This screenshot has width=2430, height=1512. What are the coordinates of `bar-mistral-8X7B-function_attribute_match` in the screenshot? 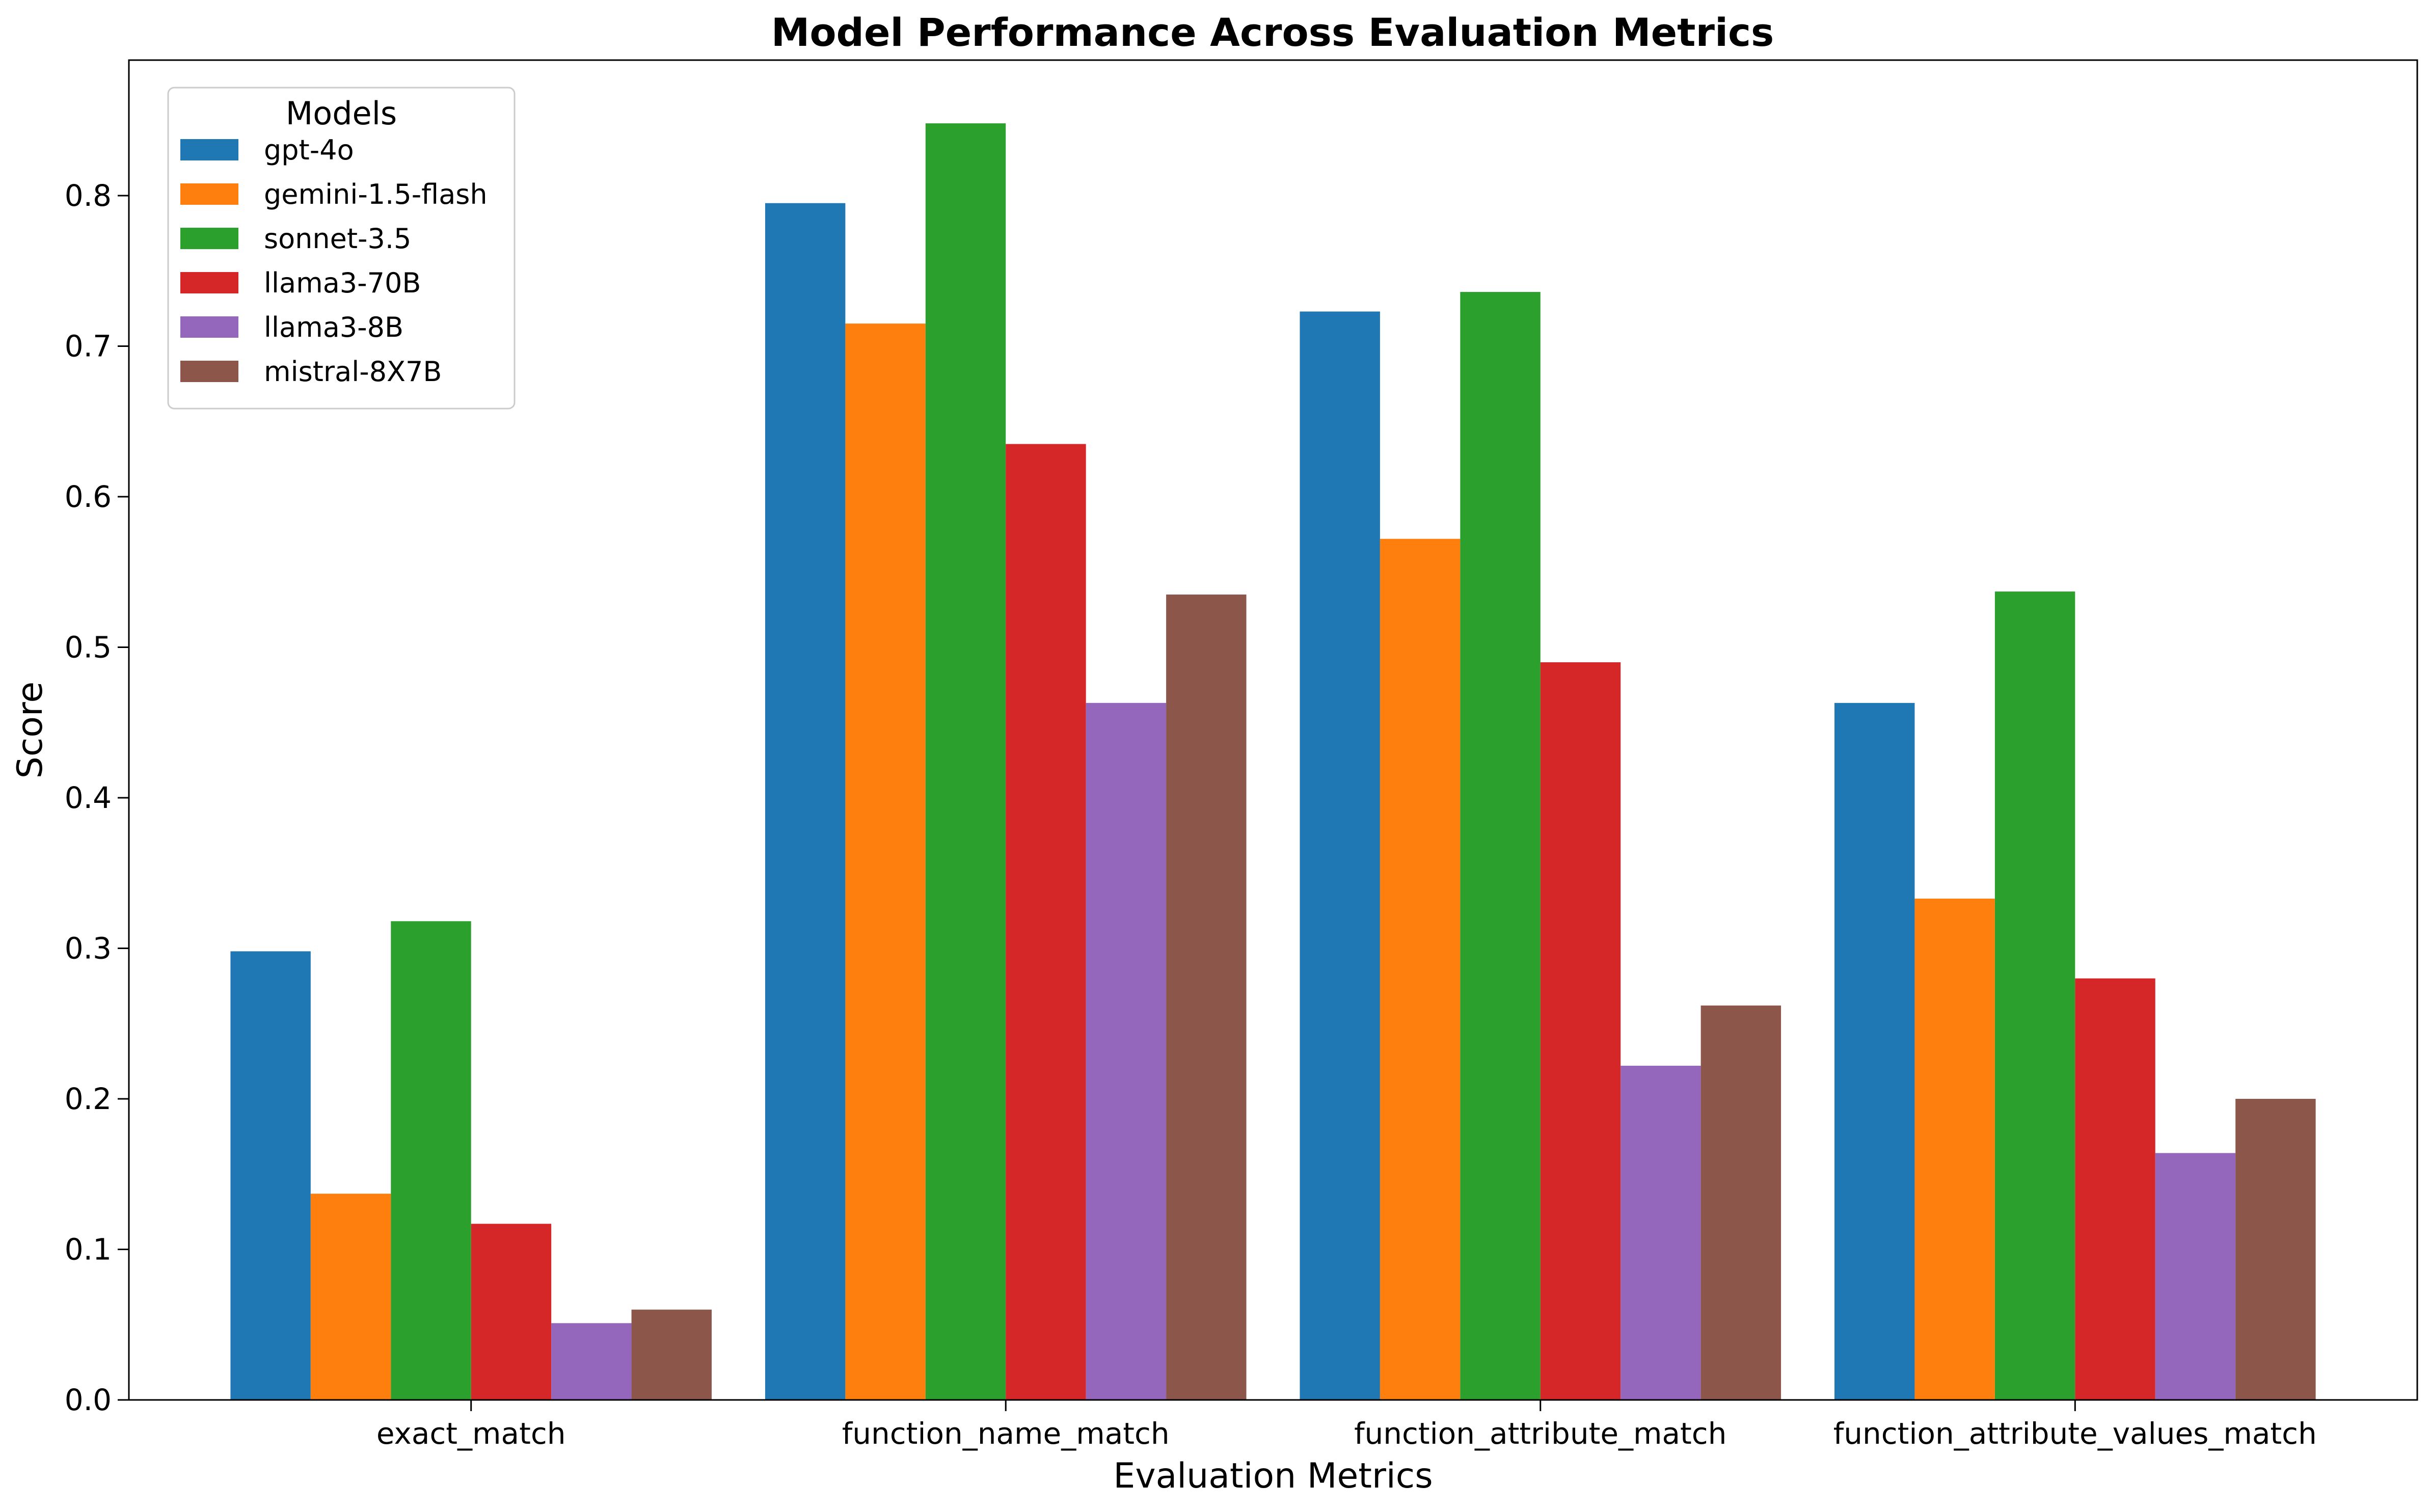 It's located at (1740, 1202).